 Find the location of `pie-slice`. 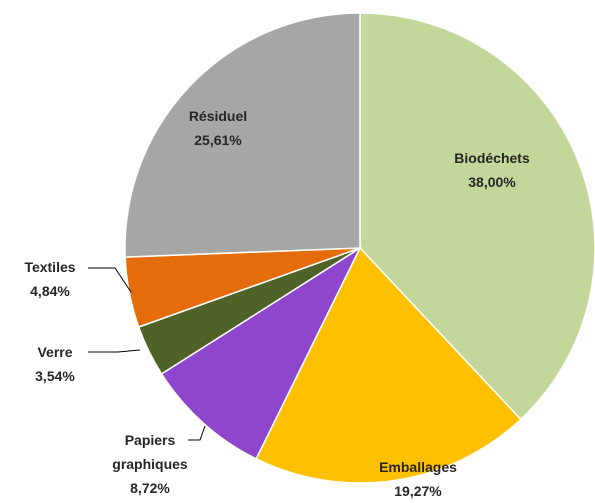

pie-slice is located at coordinates (261, 352).